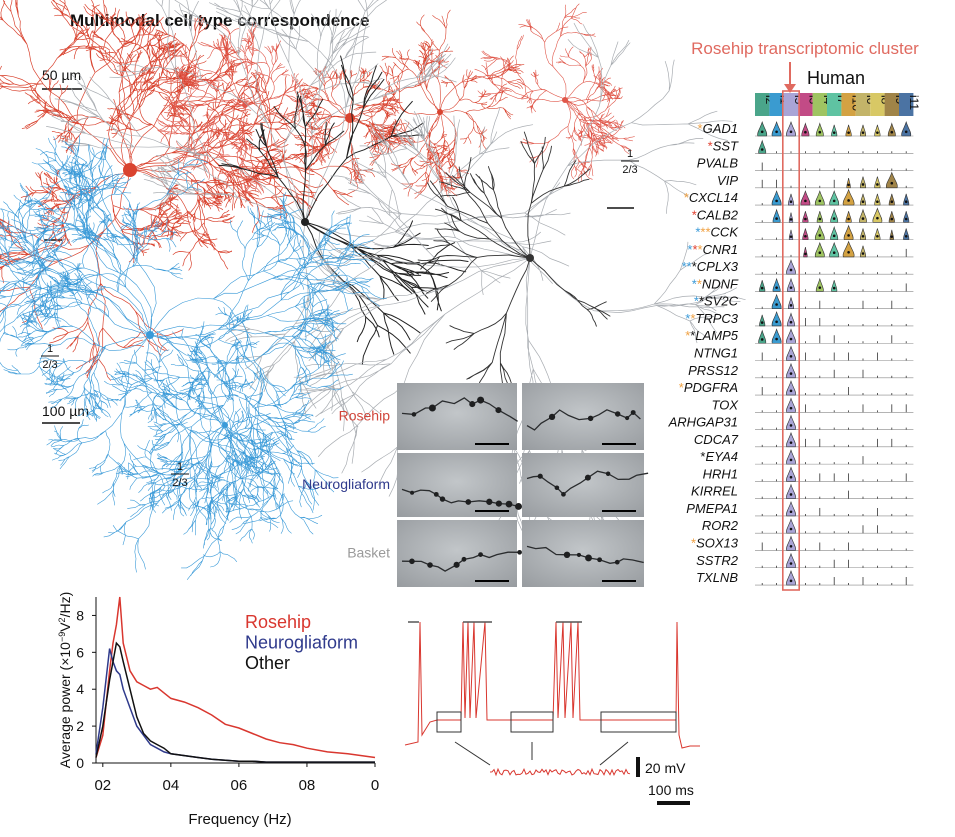 Image resolution: width=955 pixels, height=837 pixels. I want to click on annotation-arrowhead, so click(790, 88).